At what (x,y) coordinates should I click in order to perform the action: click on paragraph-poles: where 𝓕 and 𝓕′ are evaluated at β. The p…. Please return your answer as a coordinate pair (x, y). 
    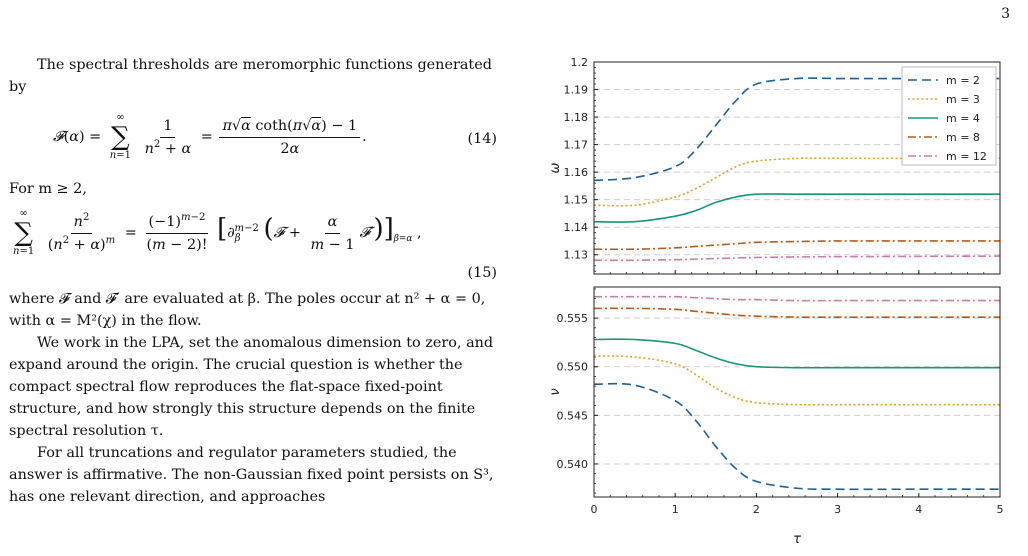
    Looking at the image, I should click on (247, 310).